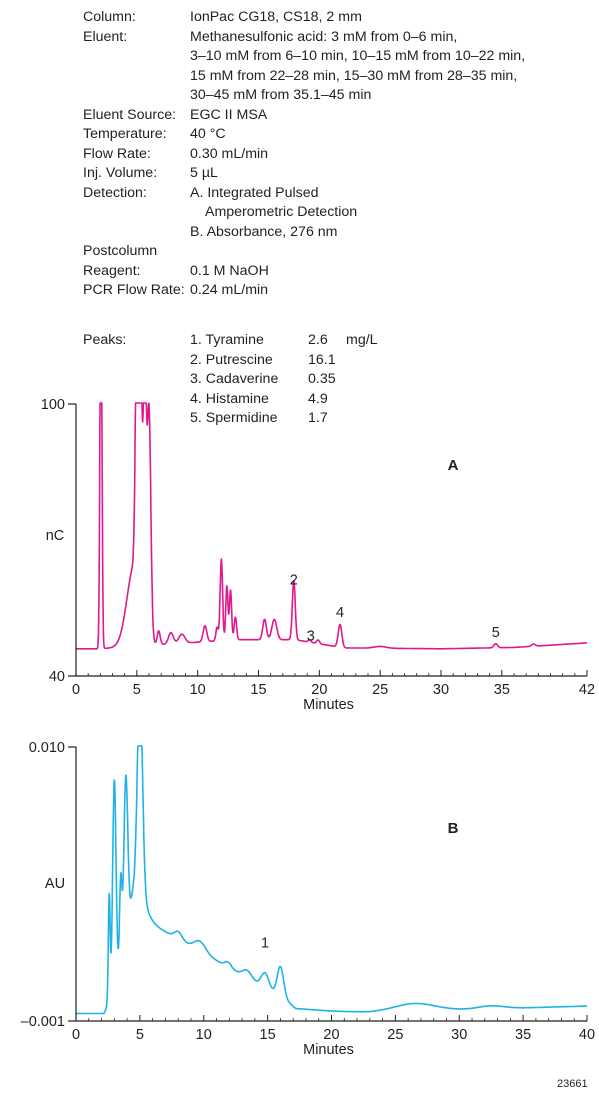 The width and height of the screenshot is (599, 1097). Describe the element at coordinates (229, 290) in the screenshot. I see `condition-value: 0.24 mL/min` at that location.